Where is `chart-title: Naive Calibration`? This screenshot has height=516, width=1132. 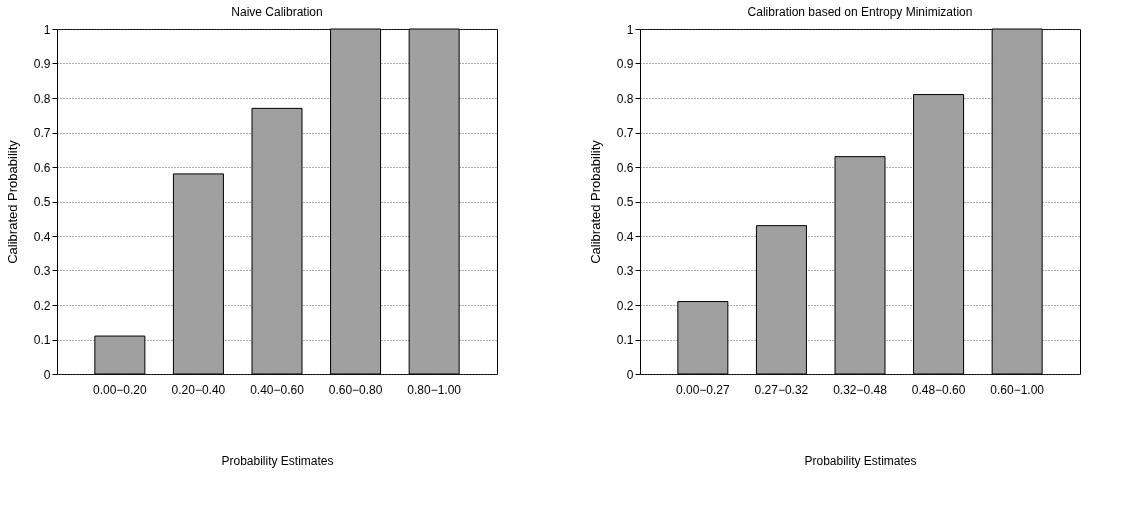 chart-title: Naive Calibration is located at coordinates (277, 12).